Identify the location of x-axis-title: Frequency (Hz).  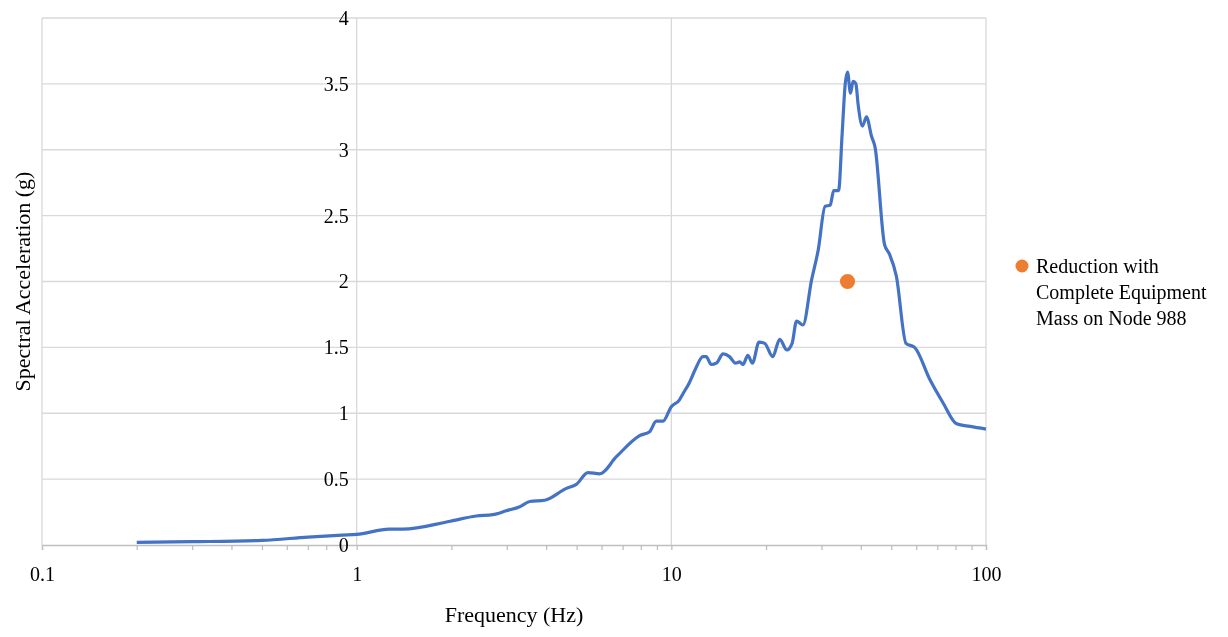
(514, 614).